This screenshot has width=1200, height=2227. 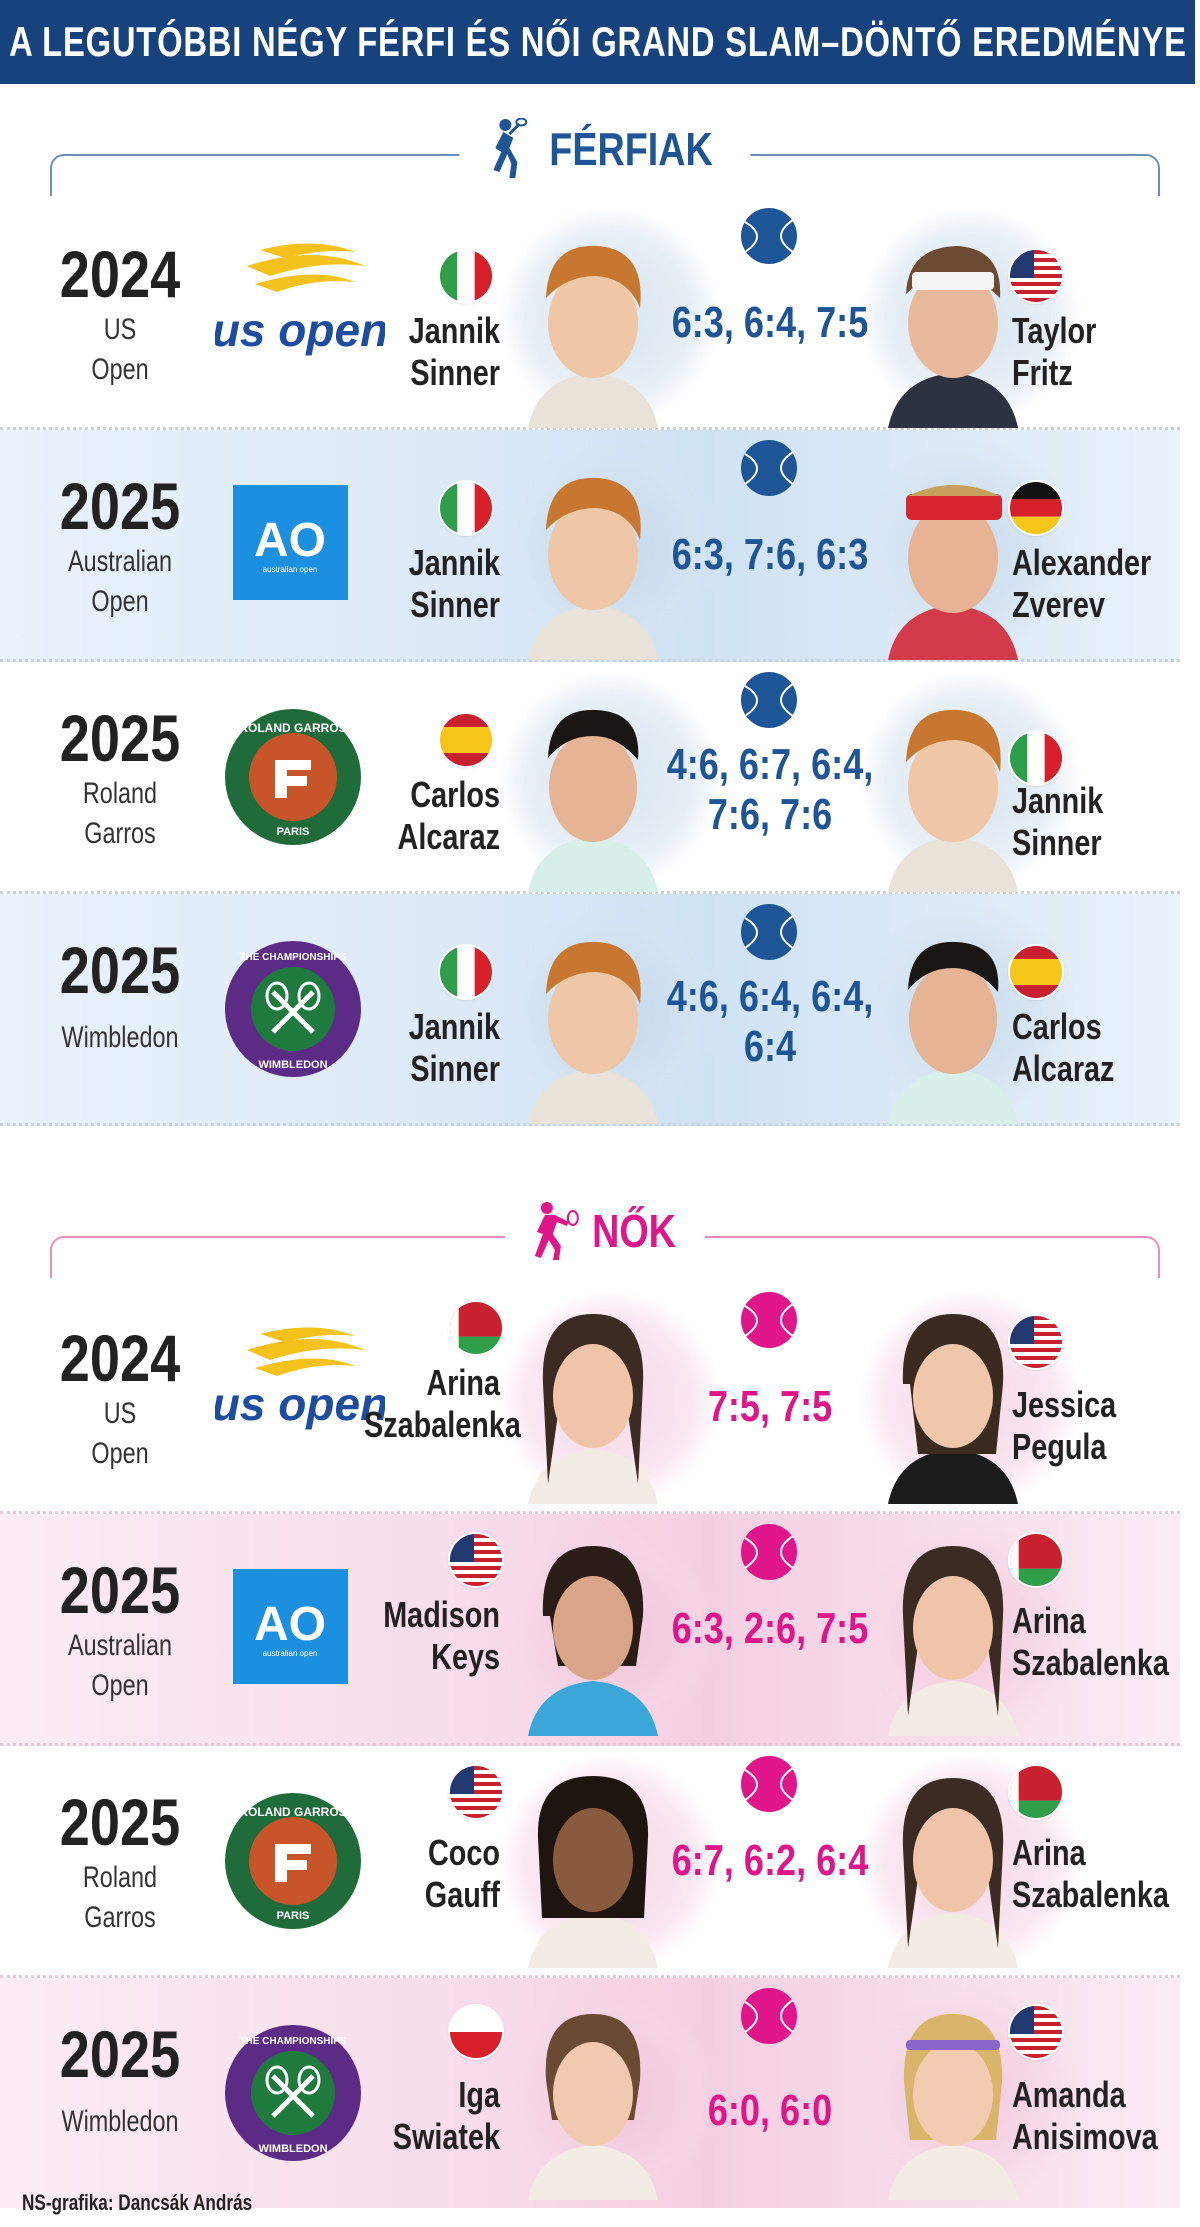 I want to click on player-name-left: Iga Swiatek, so click(x=446, y=2115).